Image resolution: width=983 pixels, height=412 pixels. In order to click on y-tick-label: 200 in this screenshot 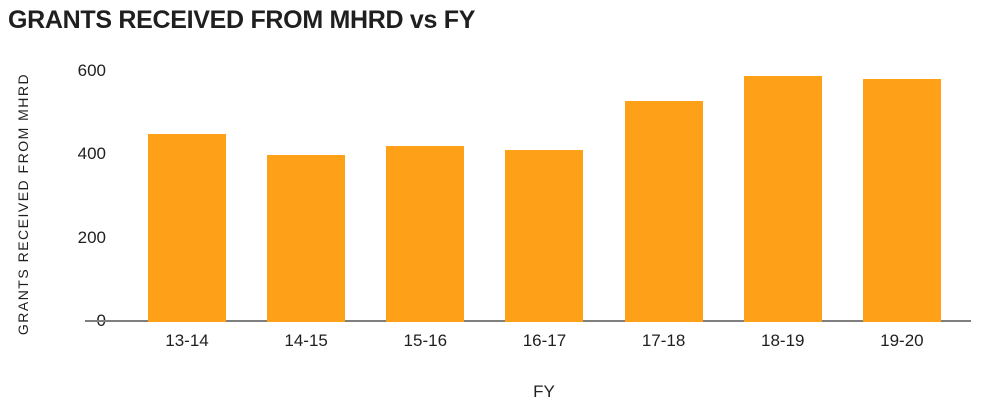, I will do `click(91, 237)`.